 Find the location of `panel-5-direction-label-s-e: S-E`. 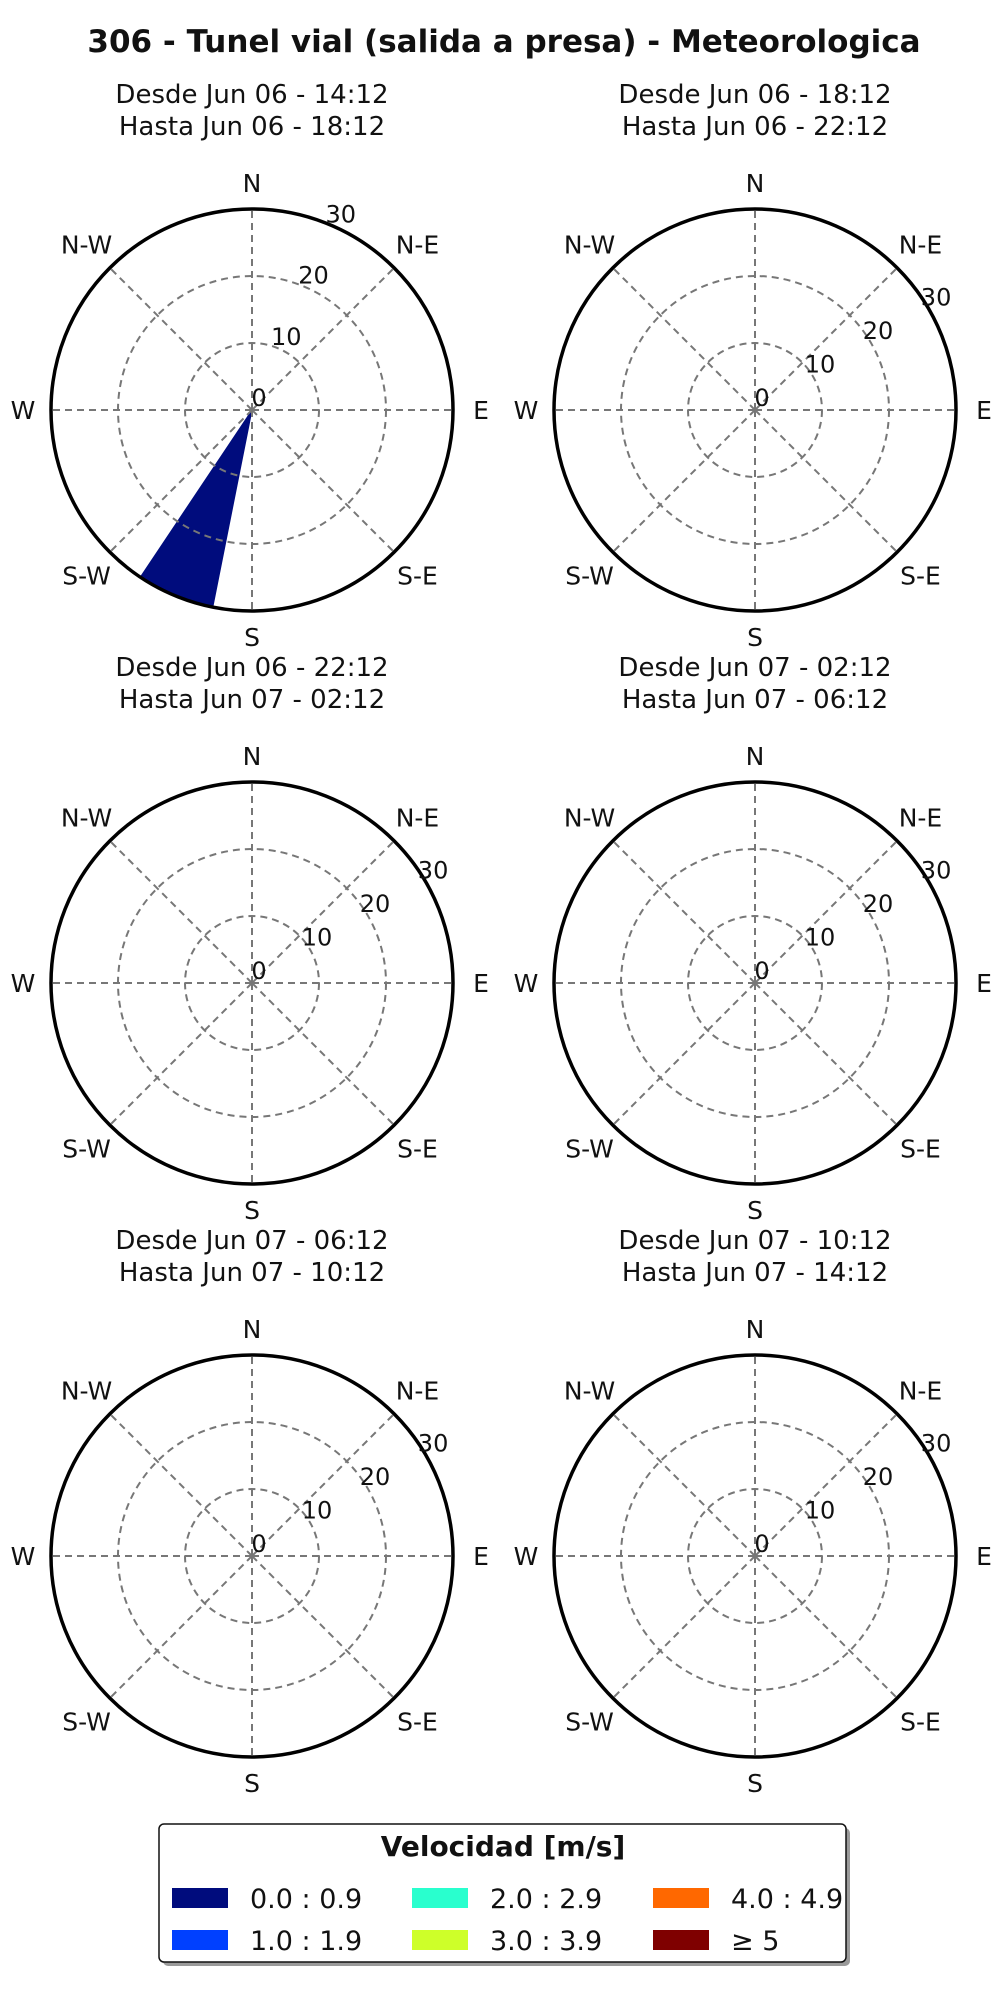

panel-5-direction-label-s-e: S-E is located at coordinates (417, 1721).